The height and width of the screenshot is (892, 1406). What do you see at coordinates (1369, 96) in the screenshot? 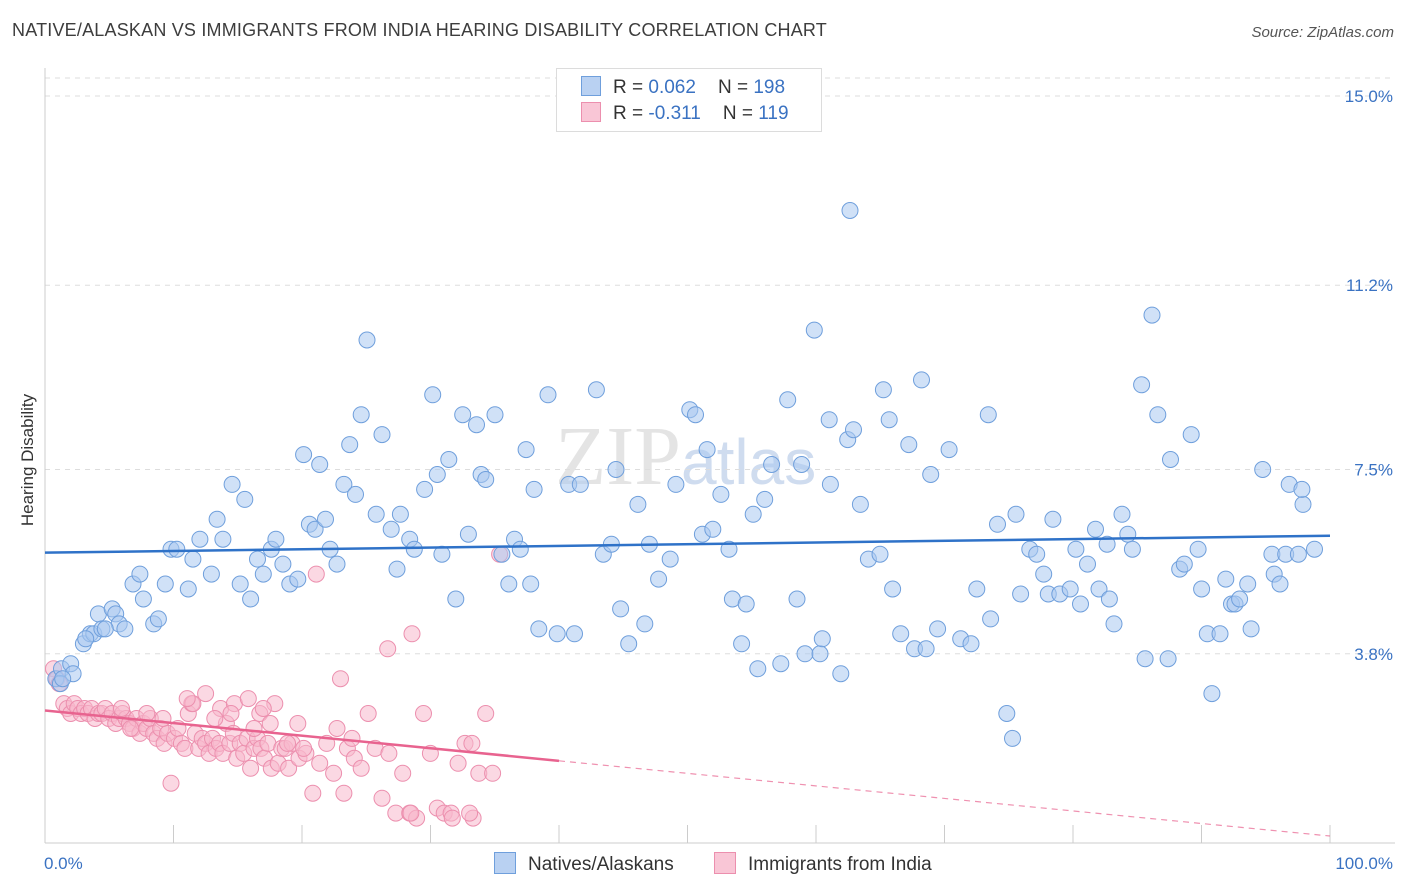
I see `y-tick-label: 15.0%` at bounding box center [1369, 96].